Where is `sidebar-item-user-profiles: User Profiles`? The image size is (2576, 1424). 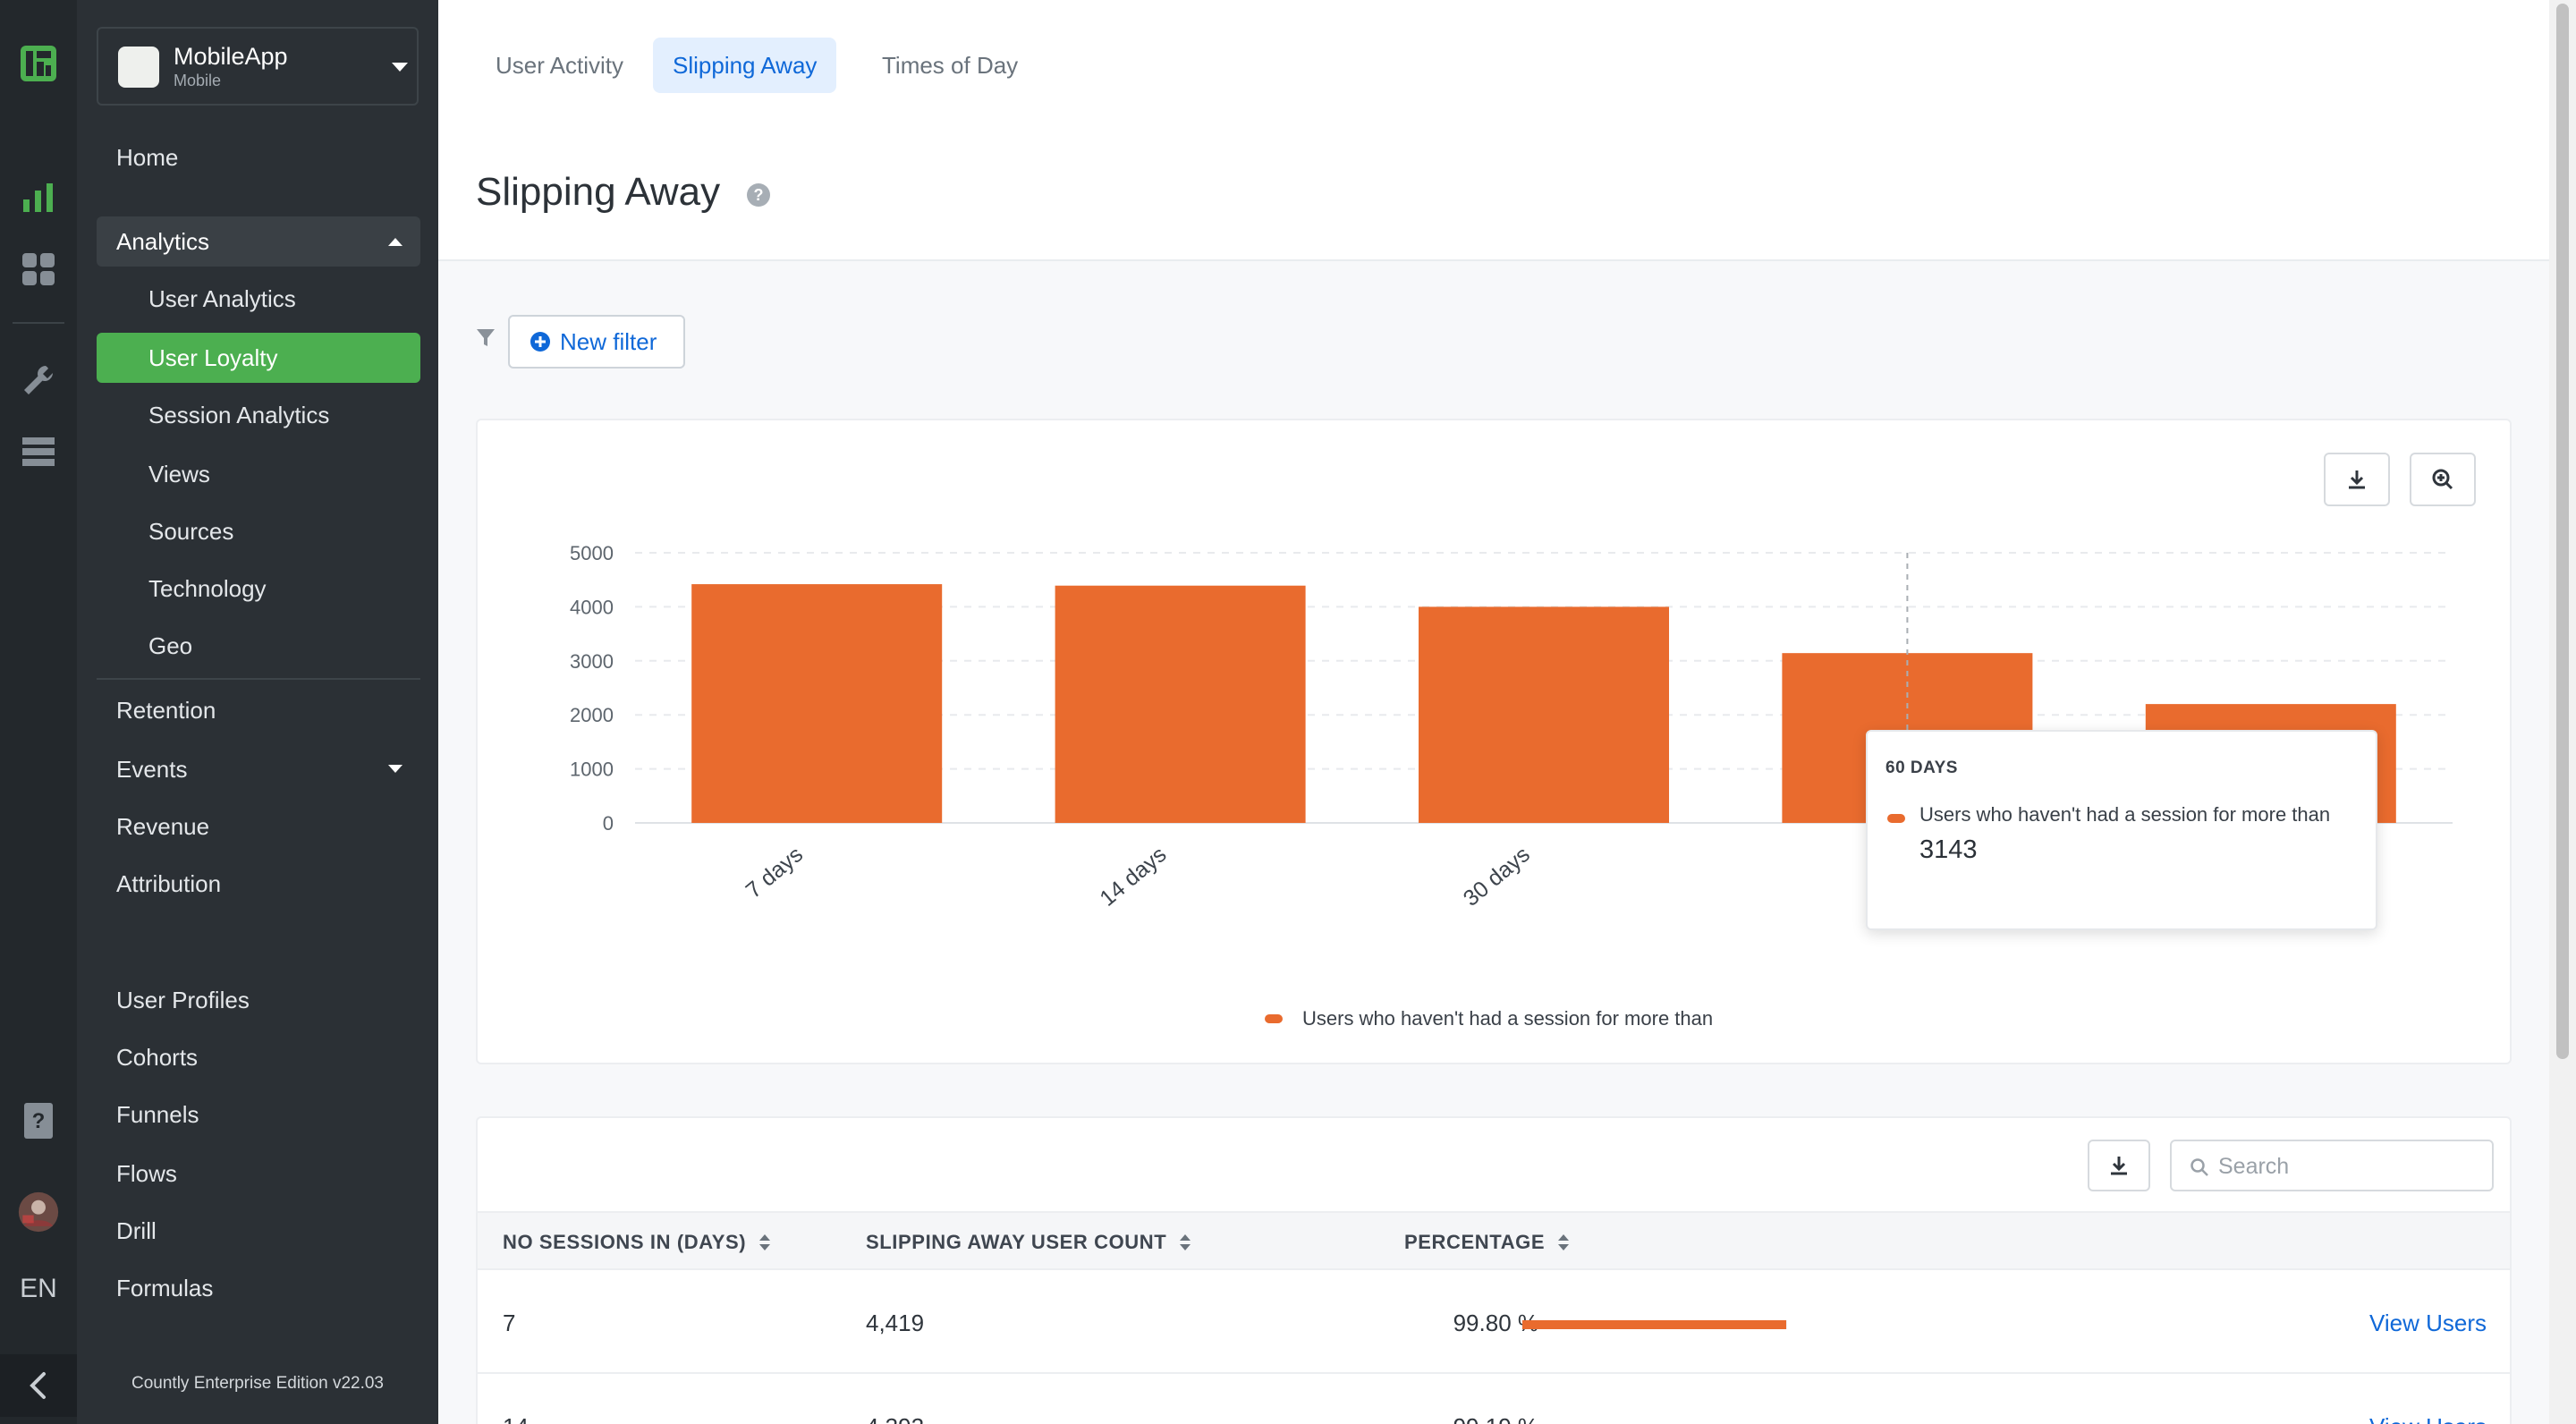 sidebar-item-user-profiles: User Profiles is located at coordinates (183, 1000).